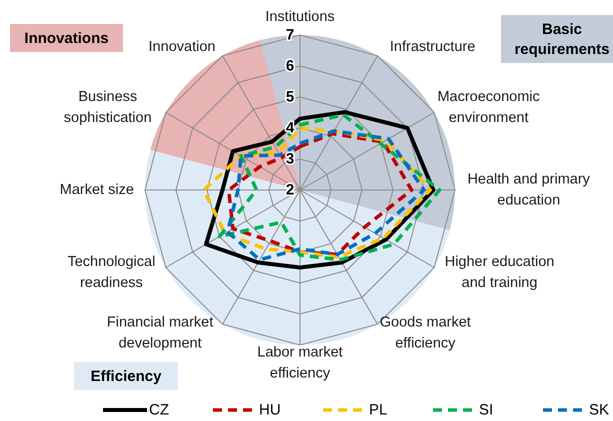 The width and height of the screenshot is (613, 421). I want to click on spoke-label: Infrastructure, so click(433, 47).